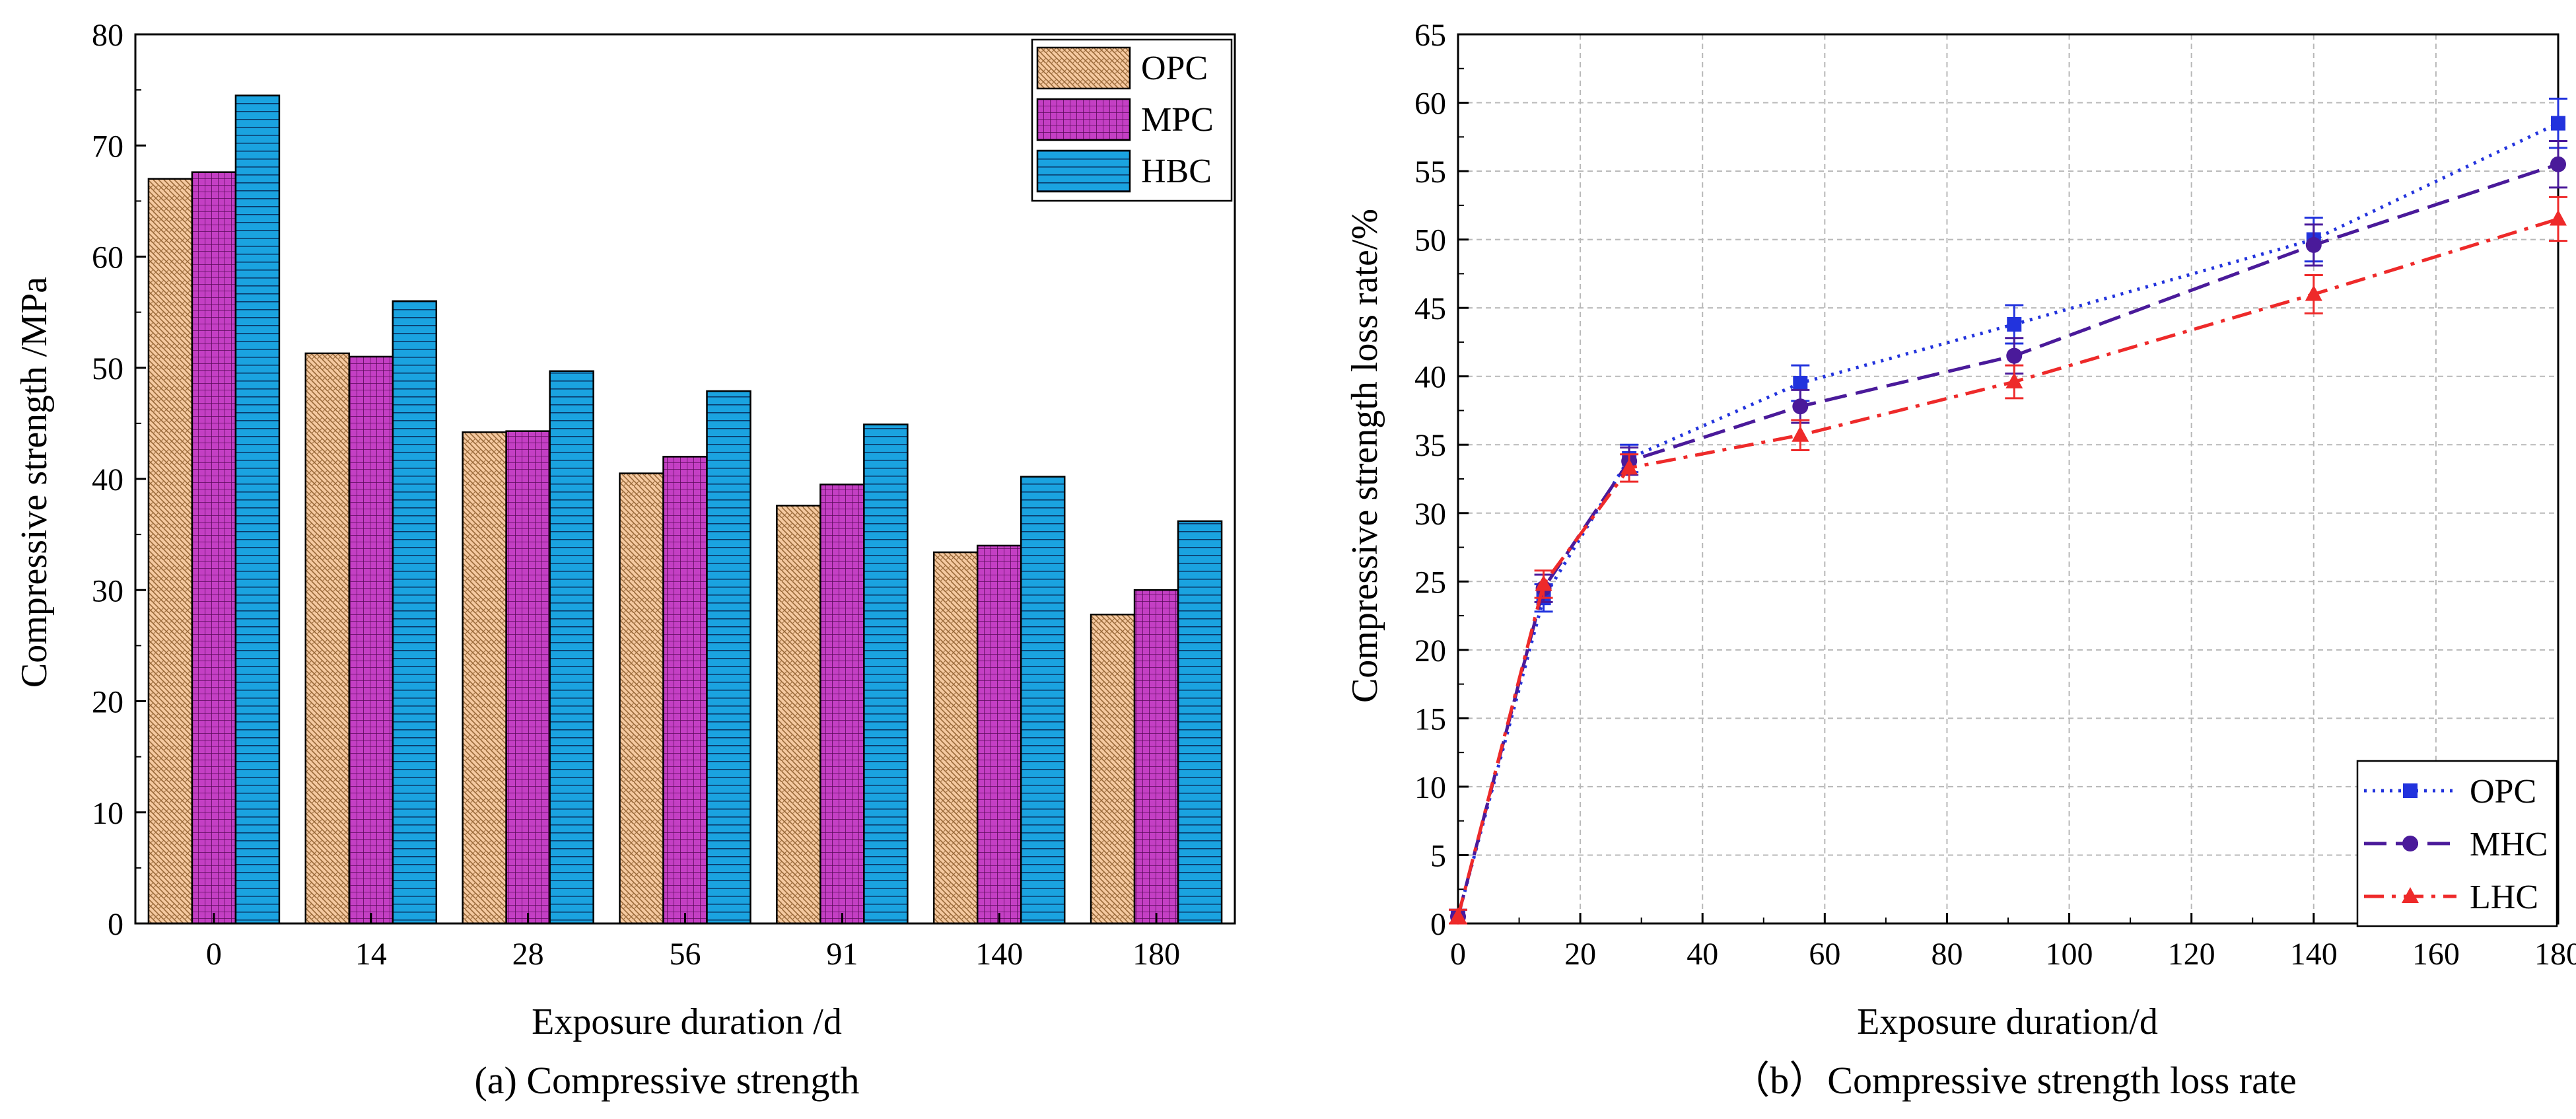 Image resolution: width=2576 pixels, height=1119 pixels. I want to click on y-axis: 0 5 10 15 20 25 30 35 40 45 50 55 60 65, so click(1442, 480).